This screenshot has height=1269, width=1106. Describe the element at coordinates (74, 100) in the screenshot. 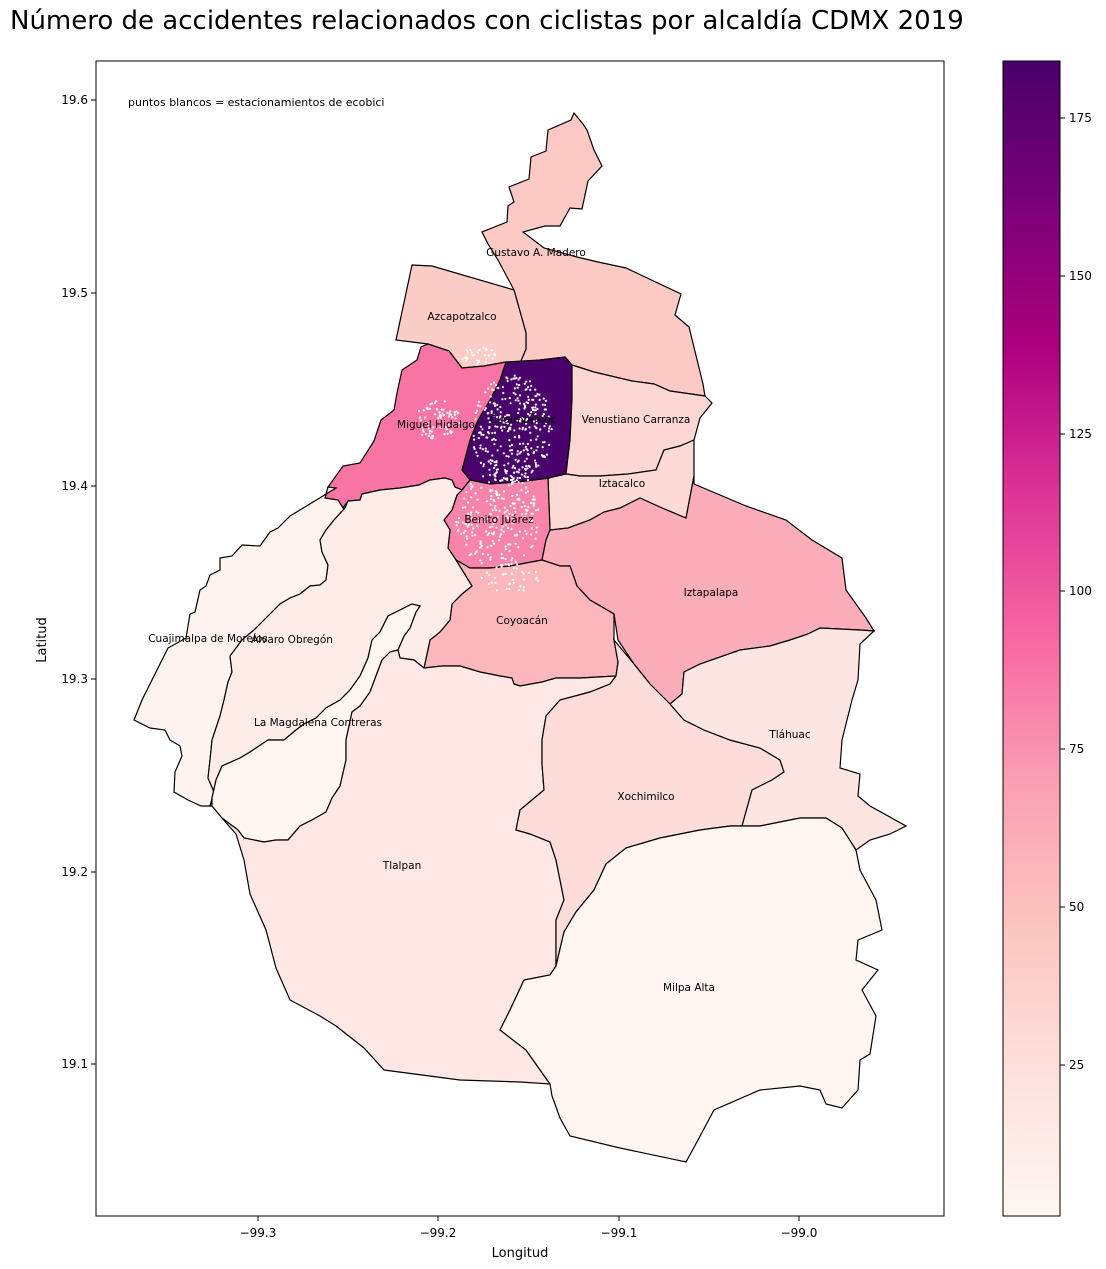

I see `y-tick-label: 19.6` at that location.